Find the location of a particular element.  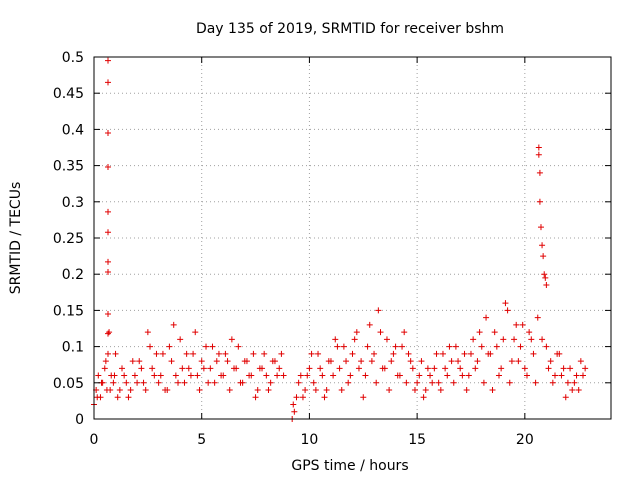

y-tick-label: 0.3 is located at coordinates (73, 203).